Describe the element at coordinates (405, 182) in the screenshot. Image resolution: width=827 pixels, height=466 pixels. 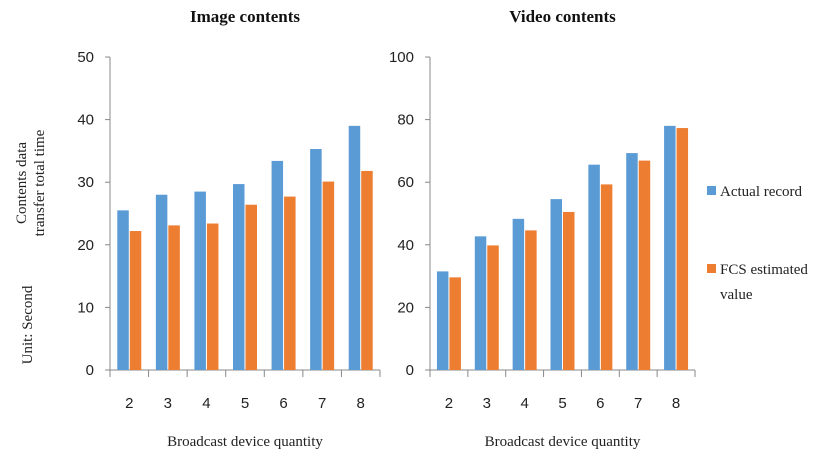
I see `y-tick-label: 60` at that location.